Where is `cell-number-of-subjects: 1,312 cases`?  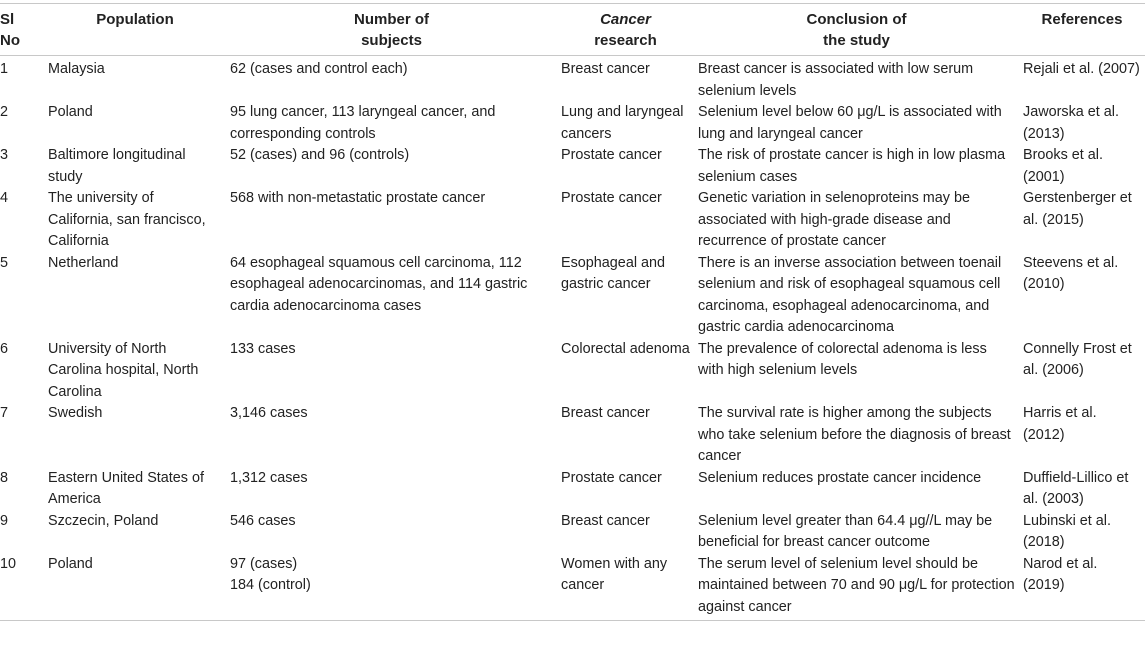 cell-number-of-subjects: 1,312 cases is located at coordinates (269, 477).